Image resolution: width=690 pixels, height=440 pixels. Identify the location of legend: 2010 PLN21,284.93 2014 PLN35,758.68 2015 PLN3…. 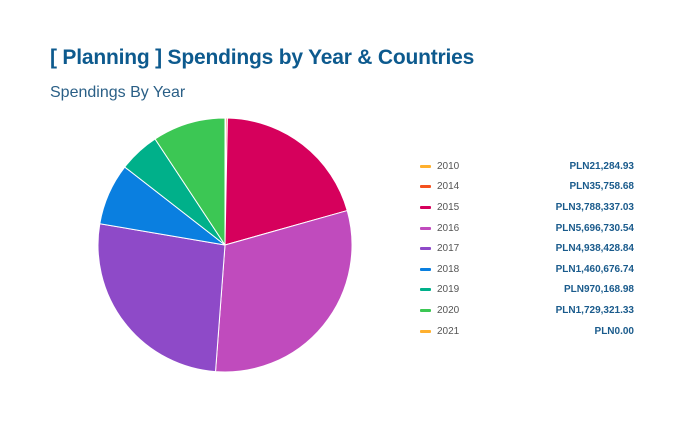
(527, 248).